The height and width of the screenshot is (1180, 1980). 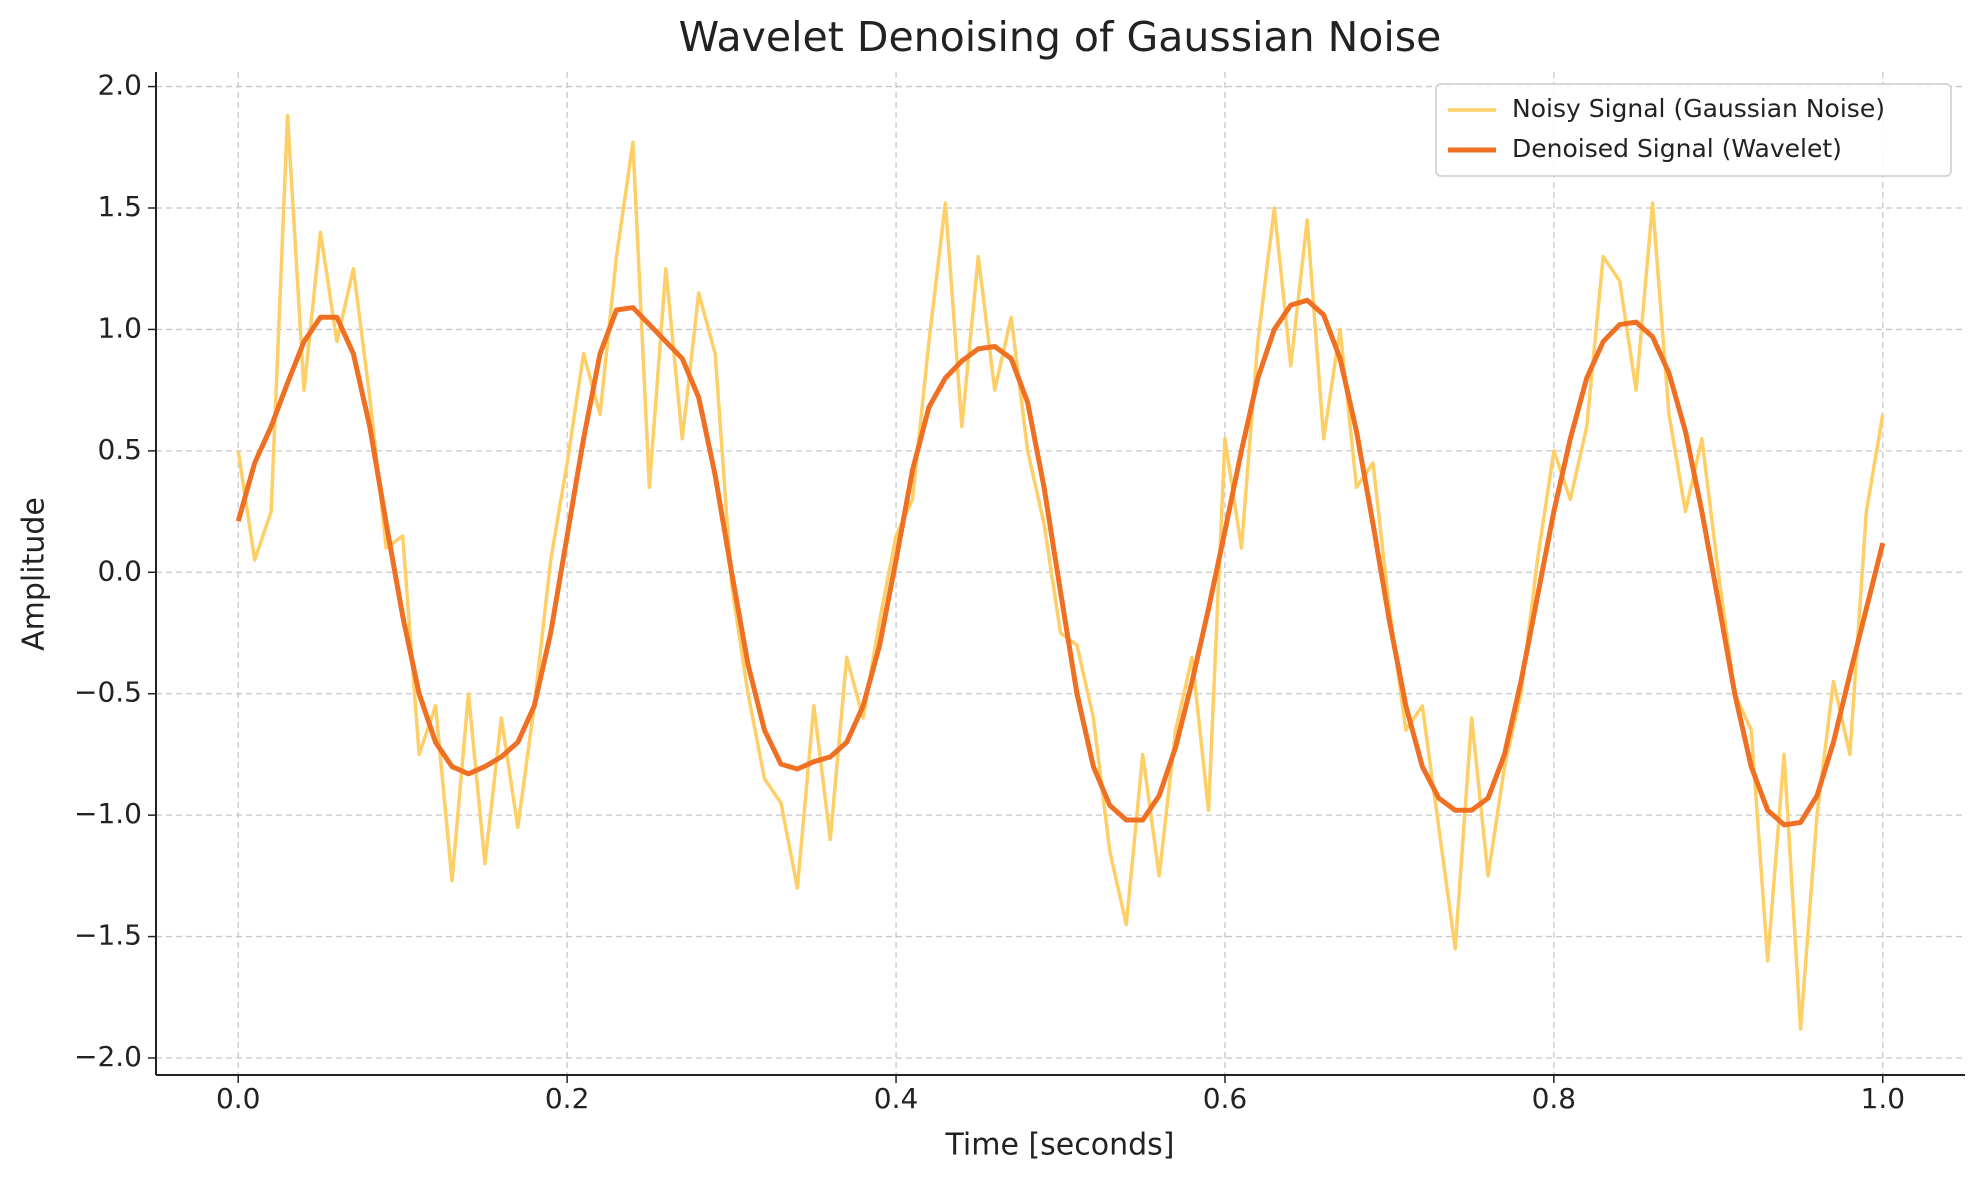 What do you see at coordinates (1060, 1145) in the screenshot?
I see `x-axis-label: Time [seconds]` at bounding box center [1060, 1145].